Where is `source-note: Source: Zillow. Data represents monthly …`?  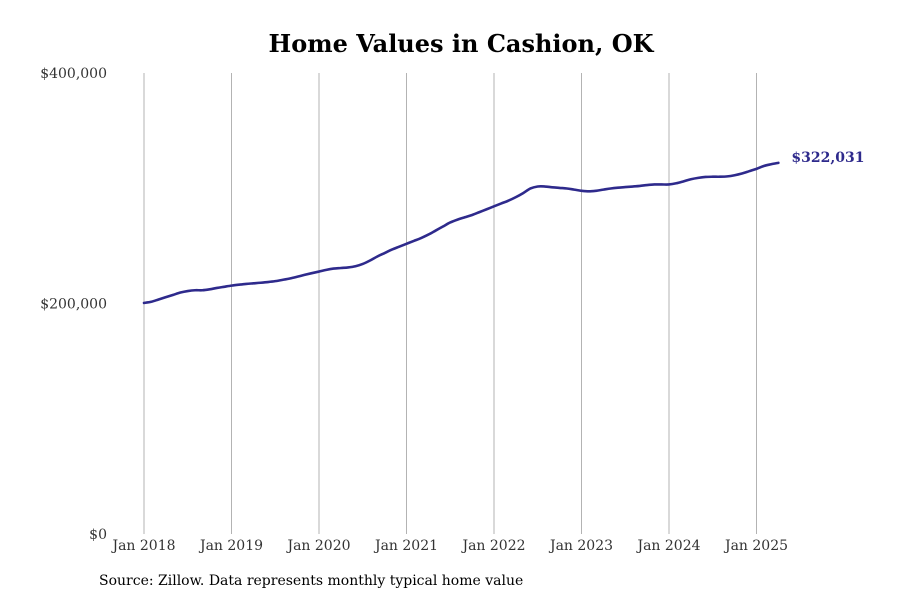 source-note: Source: Zillow. Data represents monthly … is located at coordinates (311, 581).